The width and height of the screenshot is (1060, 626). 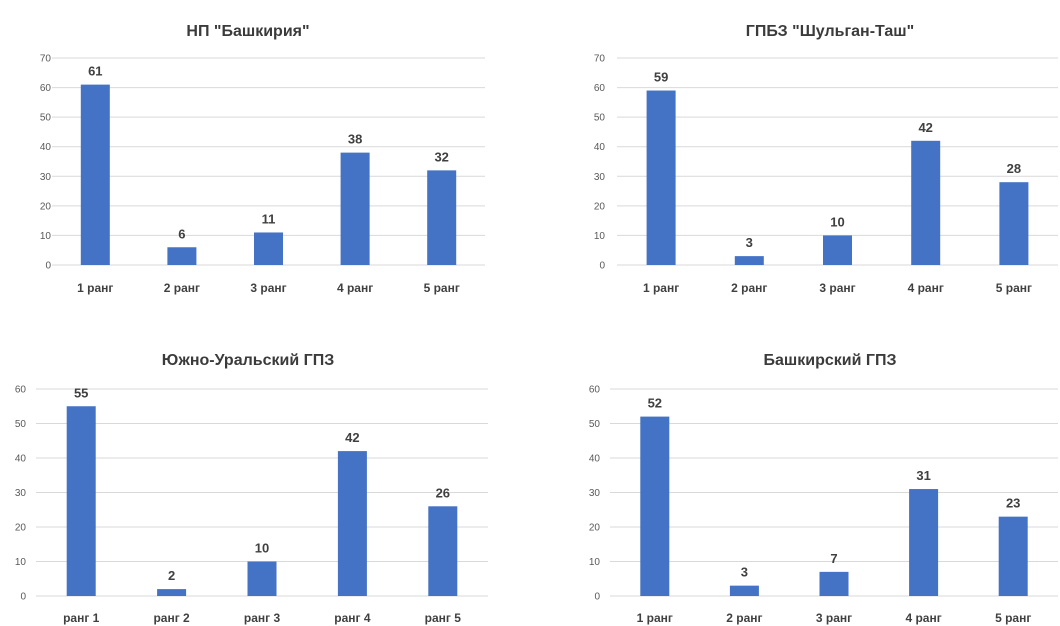 I want to click on value-label: 52, so click(x=655, y=403).